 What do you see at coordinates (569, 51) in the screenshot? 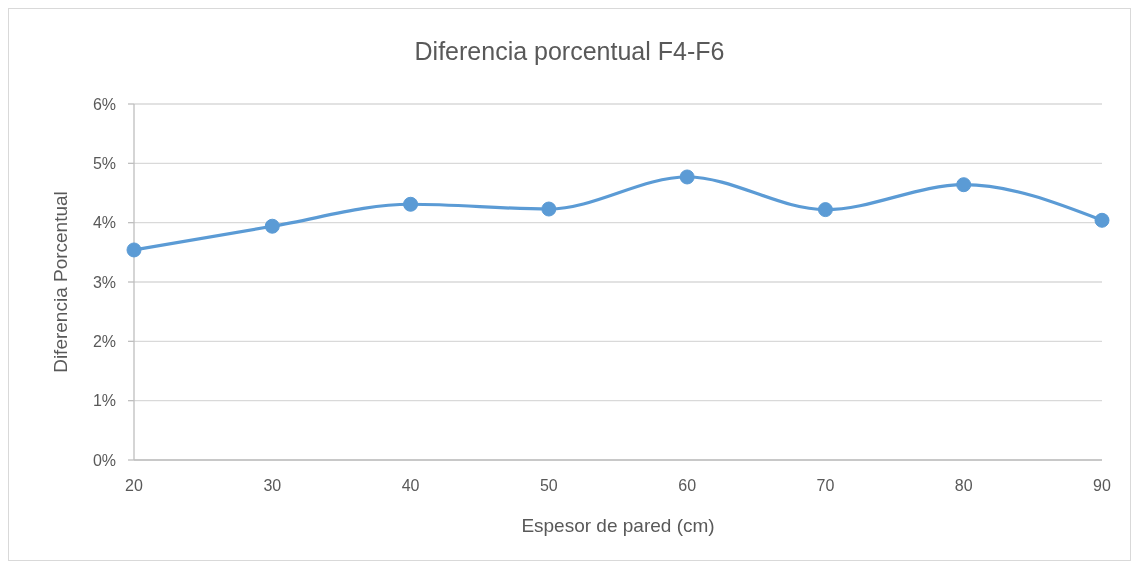
I see `chart-title: Diferencia porcentual F4-F6` at bounding box center [569, 51].